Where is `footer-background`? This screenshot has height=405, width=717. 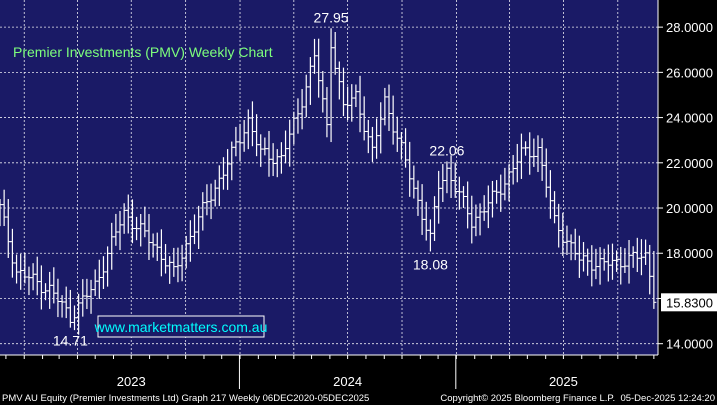
footer-background is located at coordinates (358, 397).